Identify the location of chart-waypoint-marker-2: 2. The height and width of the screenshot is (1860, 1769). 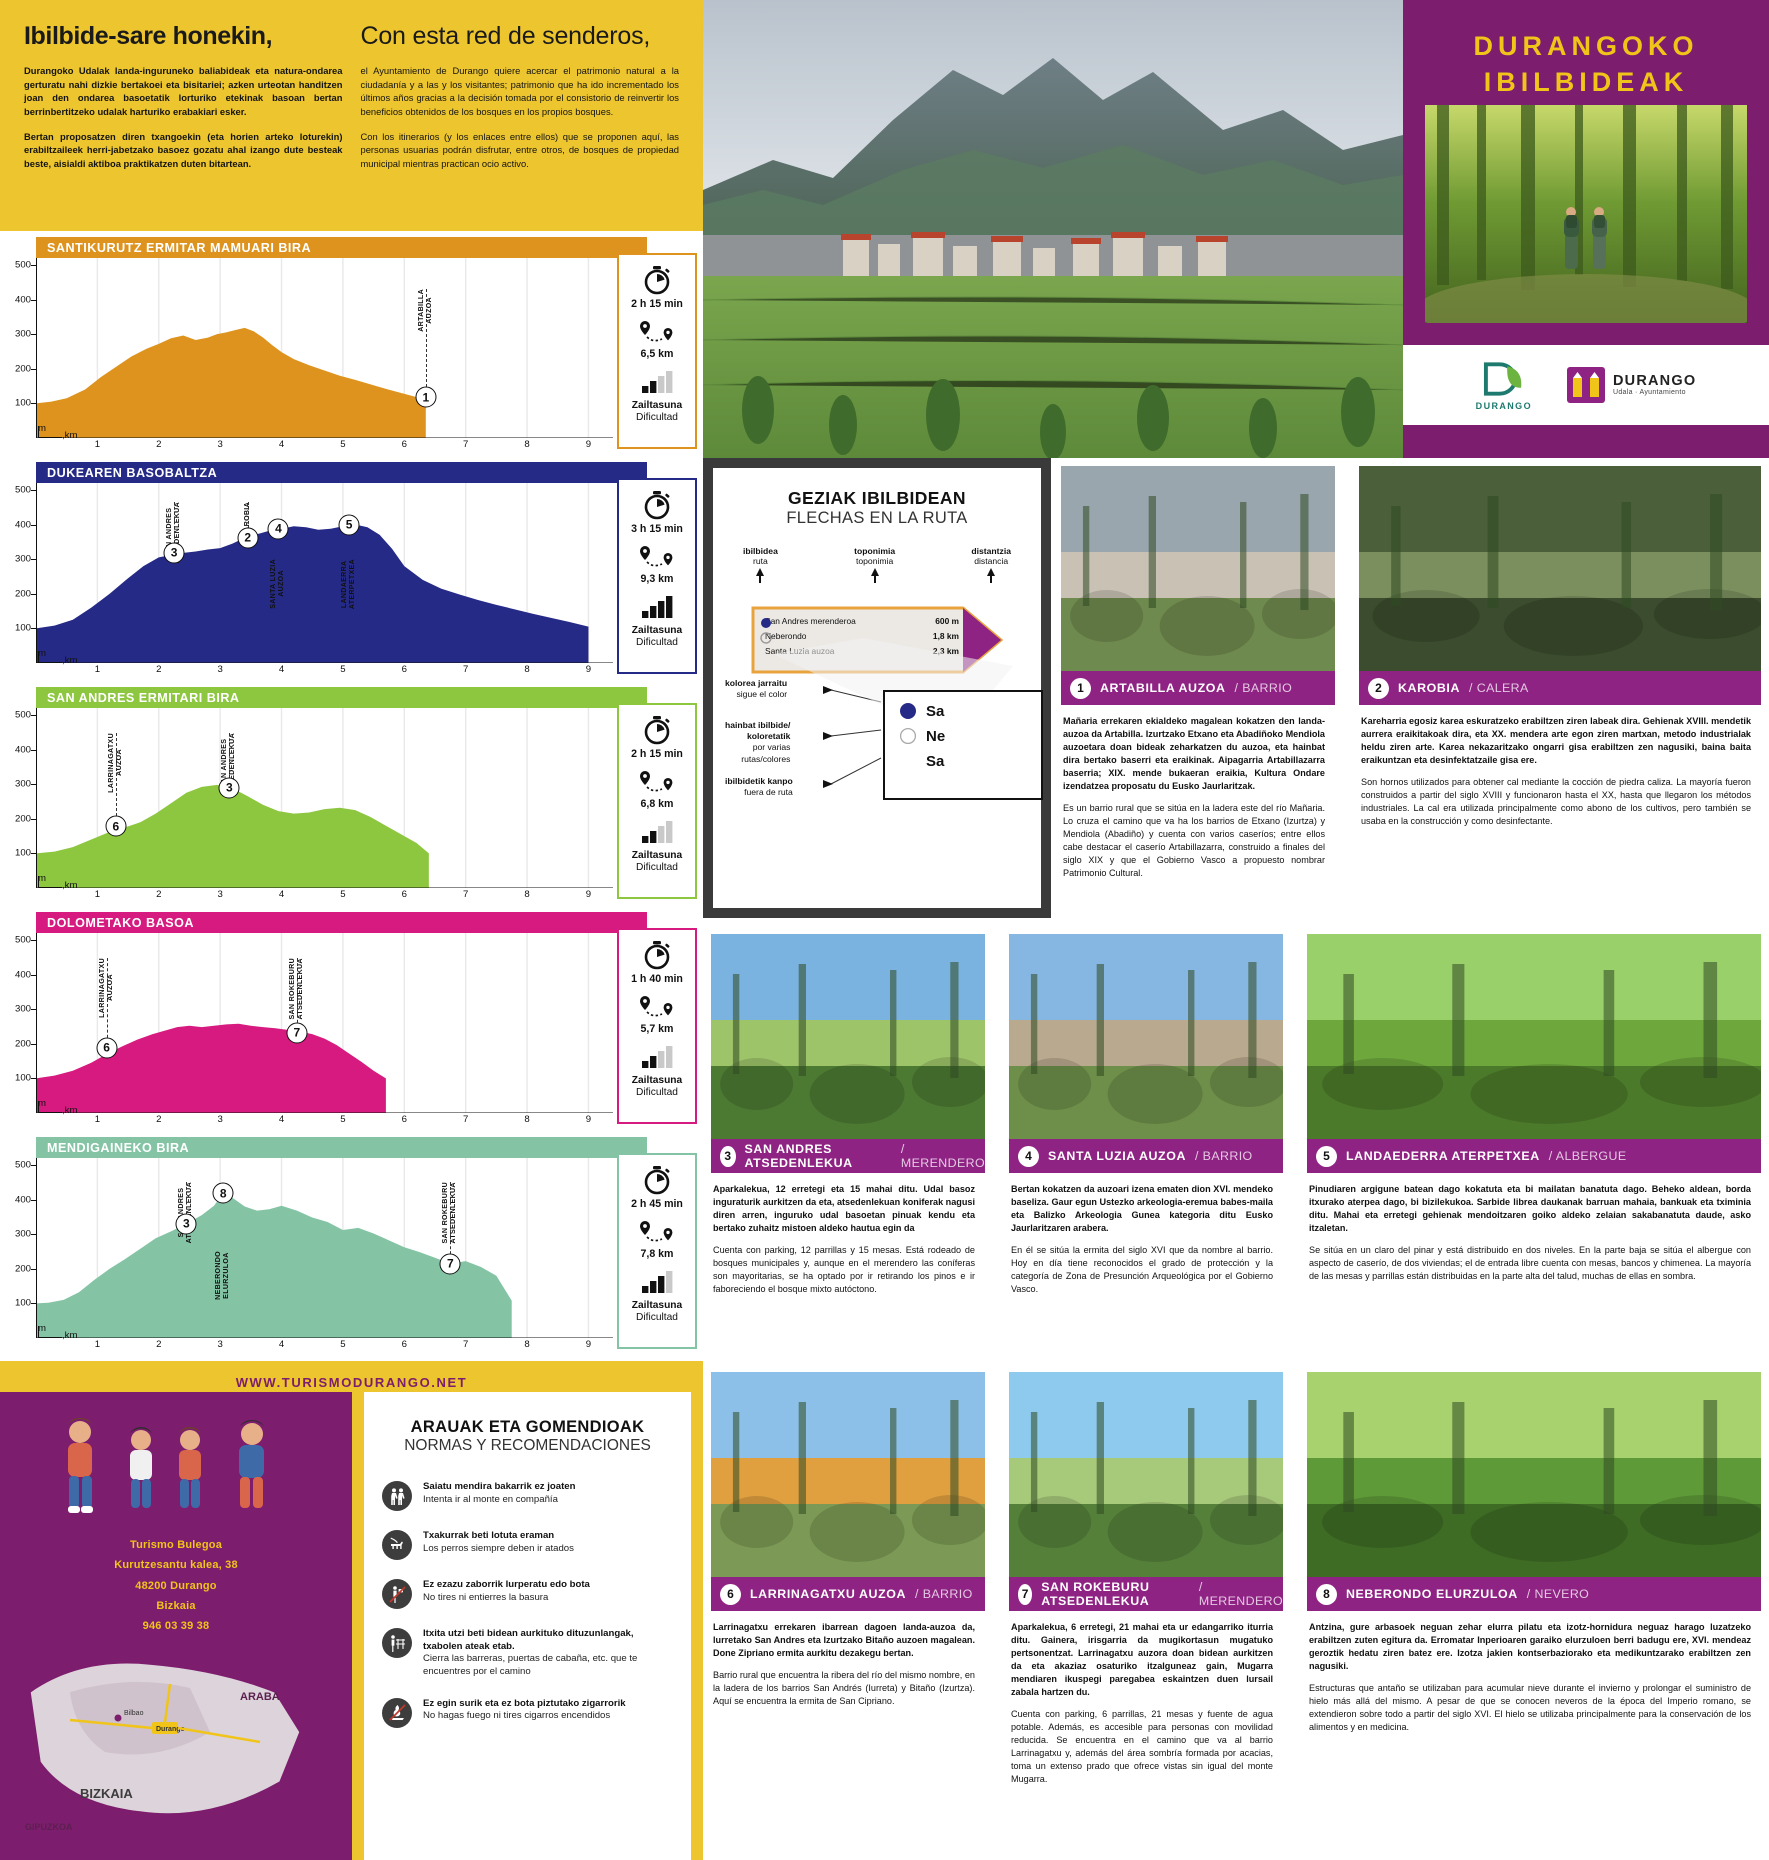
(248, 538).